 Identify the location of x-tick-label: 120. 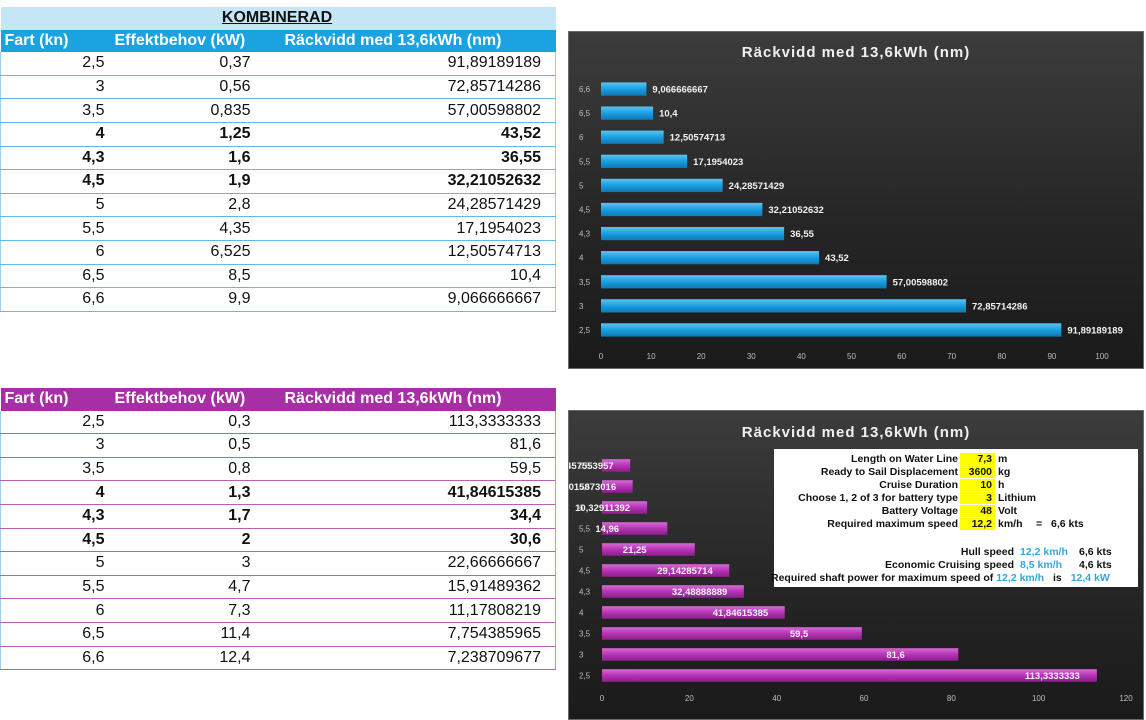
(1126, 698).